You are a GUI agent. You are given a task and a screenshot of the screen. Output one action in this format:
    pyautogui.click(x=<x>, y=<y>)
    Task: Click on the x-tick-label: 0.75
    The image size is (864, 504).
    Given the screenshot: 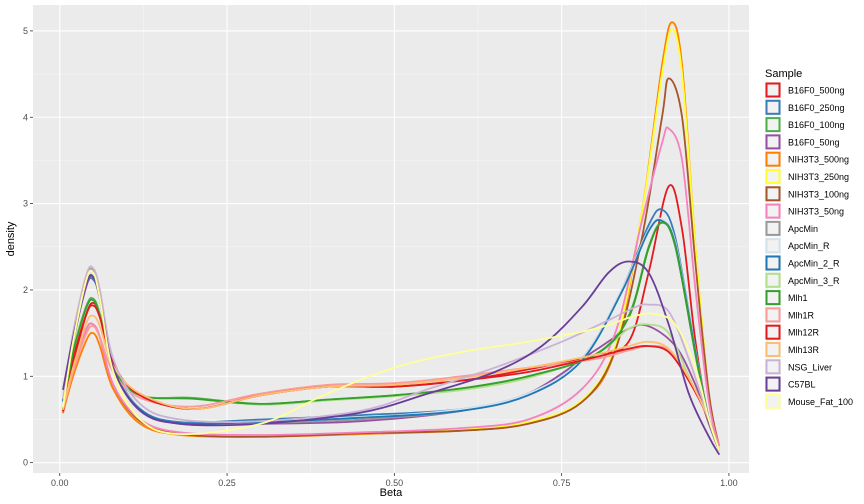 What is the action you would take?
    pyautogui.click(x=562, y=483)
    